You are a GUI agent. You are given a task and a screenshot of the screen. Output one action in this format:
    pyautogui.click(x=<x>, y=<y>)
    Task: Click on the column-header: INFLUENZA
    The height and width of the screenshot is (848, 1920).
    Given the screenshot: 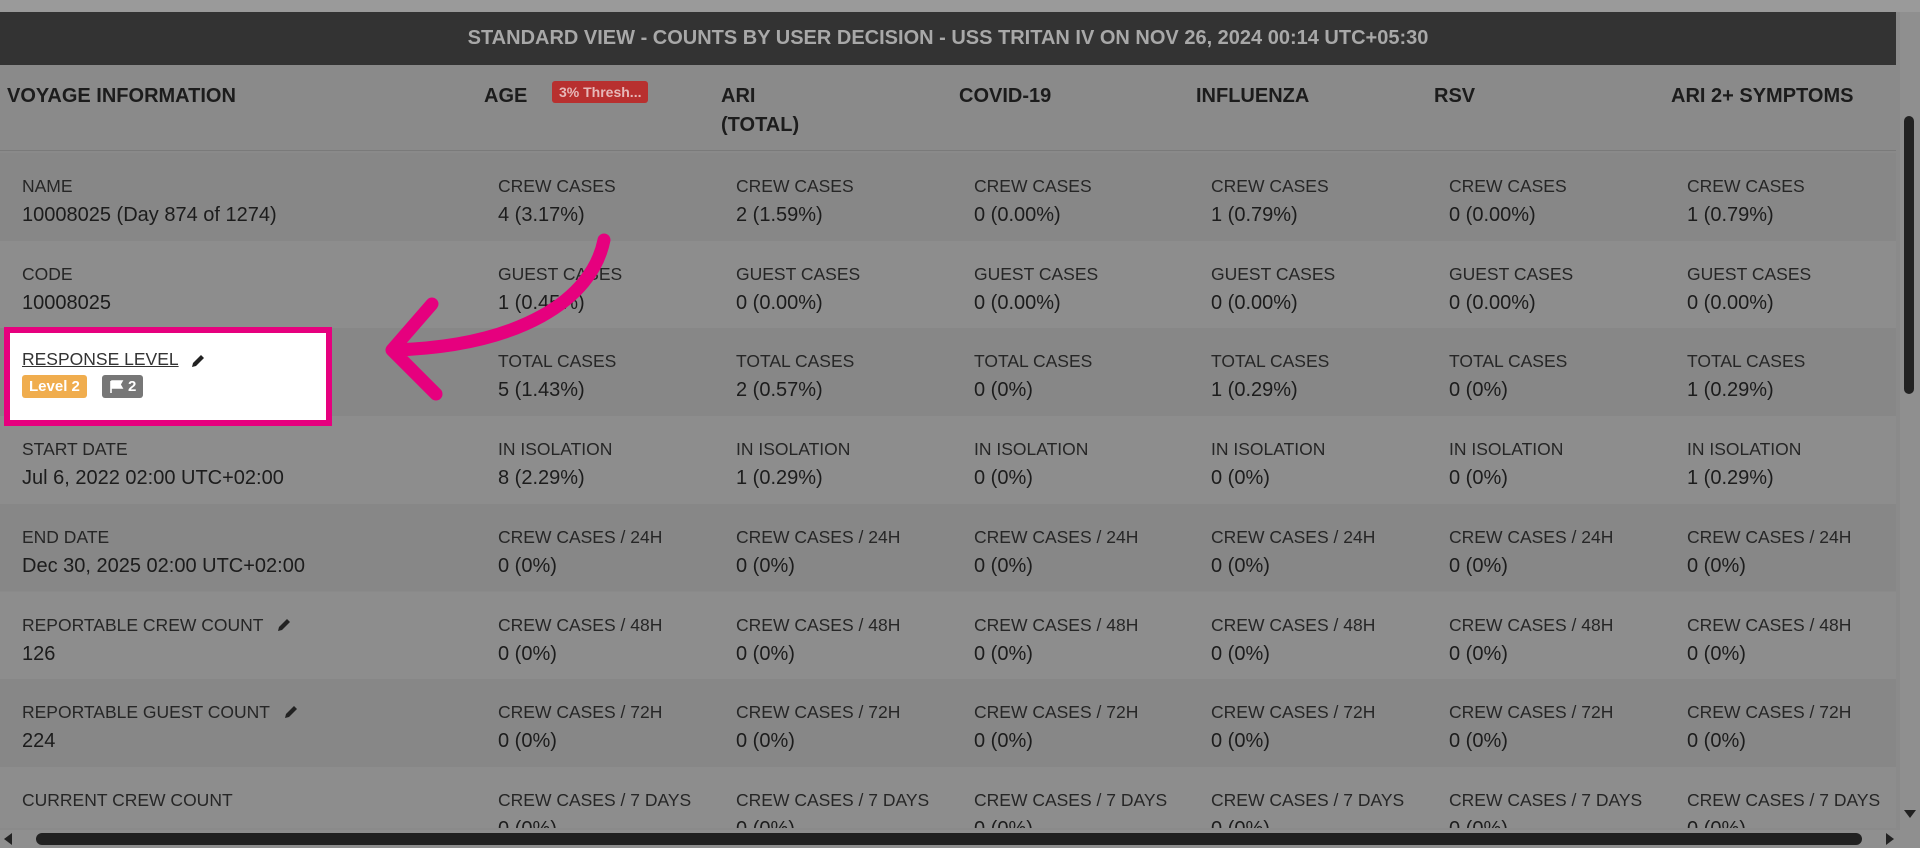 What is the action you would take?
    pyautogui.click(x=1253, y=96)
    